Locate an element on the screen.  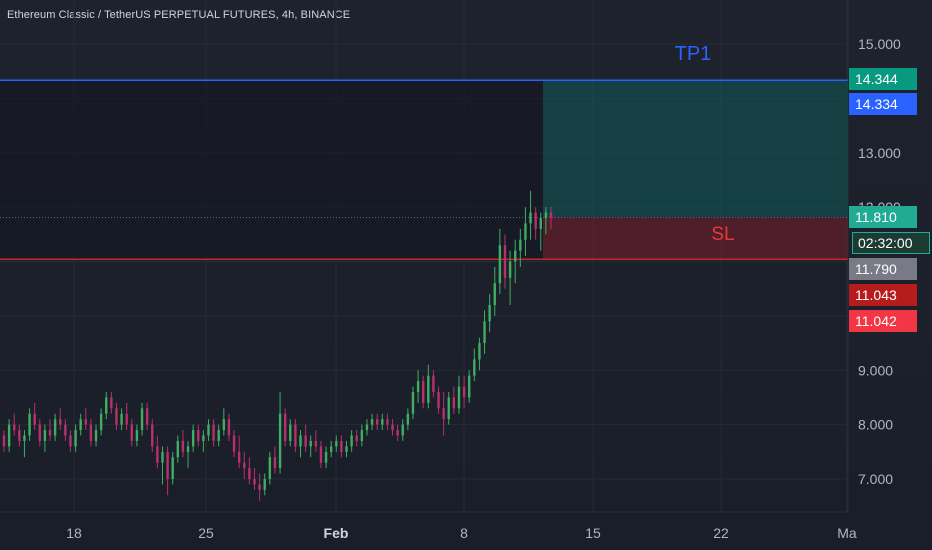
sl-zone is located at coordinates (695, 238).